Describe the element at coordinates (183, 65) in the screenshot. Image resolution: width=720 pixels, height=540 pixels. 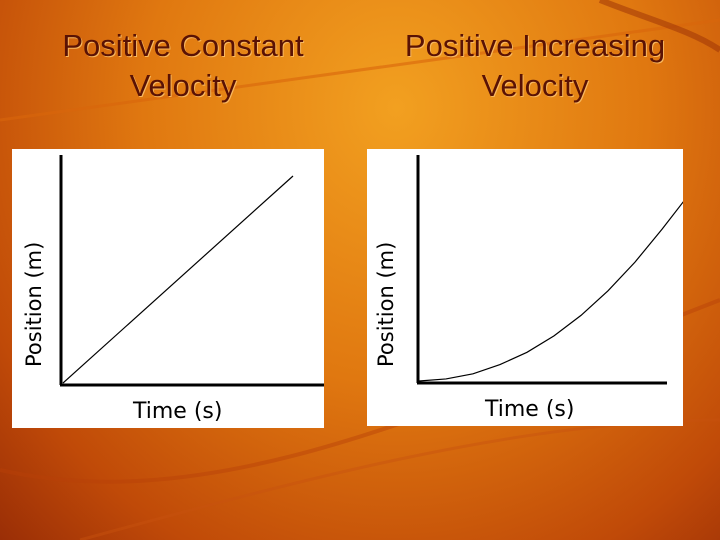
I see `chart-title-constant: Positive Constant Velocity` at that location.